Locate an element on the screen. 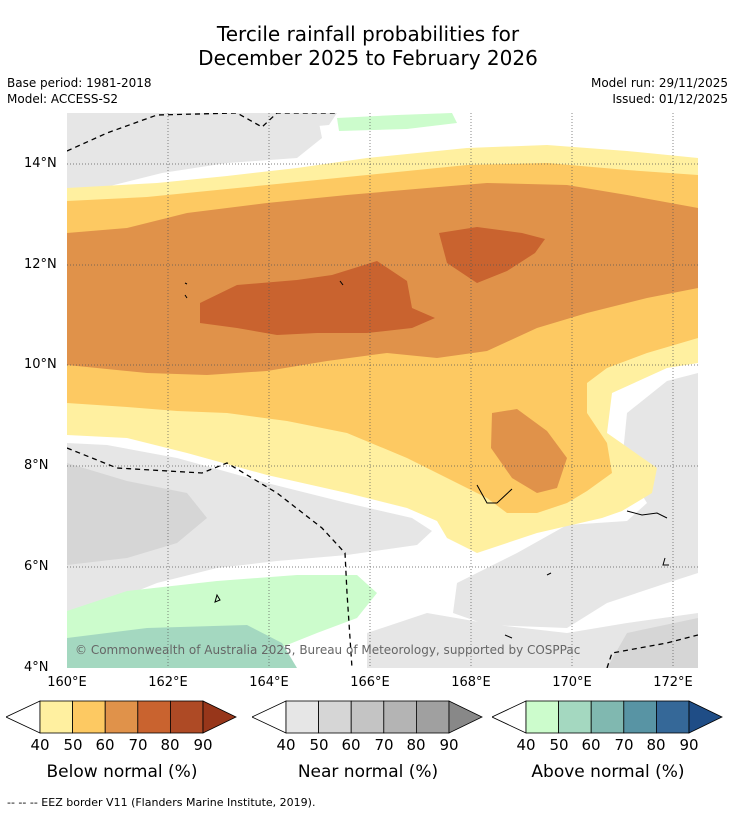 This screenshot has width=736, height=816. cbar-near-under is located at coordinates (269, 717).